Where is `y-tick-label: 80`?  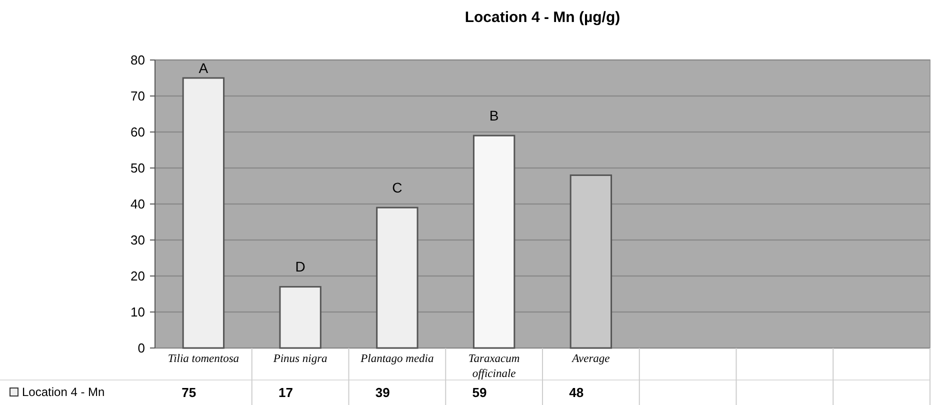
y-tick-label: 80 is located at coordinates (137, 60).